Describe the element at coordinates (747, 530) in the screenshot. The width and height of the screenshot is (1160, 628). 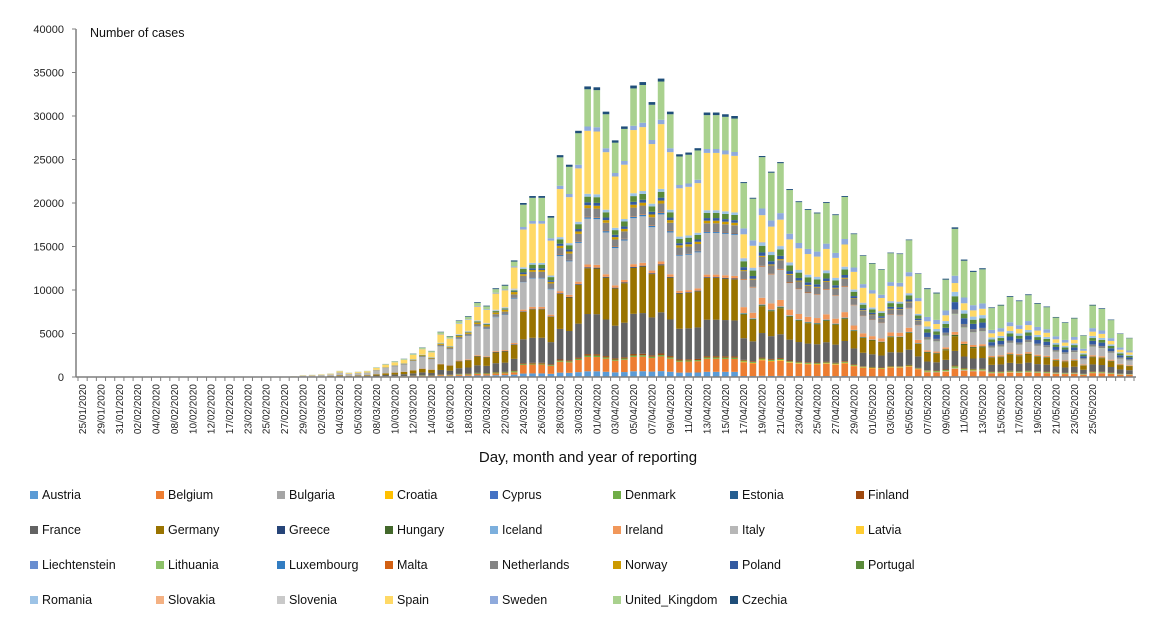
I see `legend-item-italy: Italy` at that location.